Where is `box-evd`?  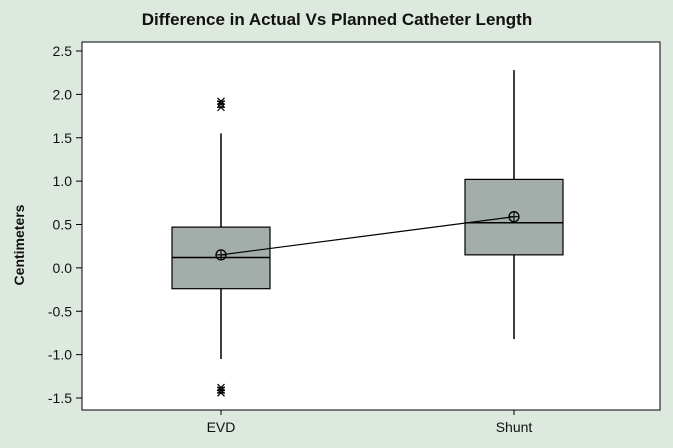 box-evd is located at coordinates (221, 247).